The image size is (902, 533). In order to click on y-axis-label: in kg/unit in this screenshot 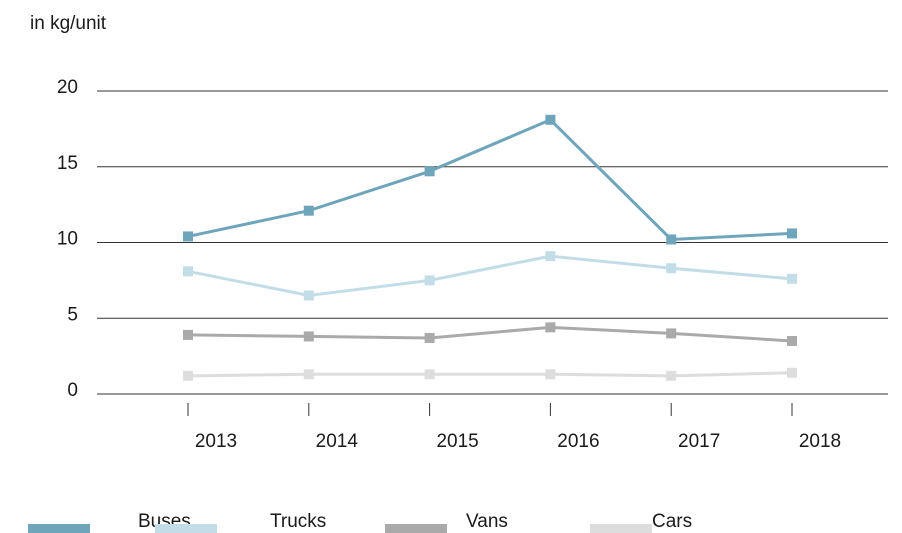, I will do `click(68, 23)`.